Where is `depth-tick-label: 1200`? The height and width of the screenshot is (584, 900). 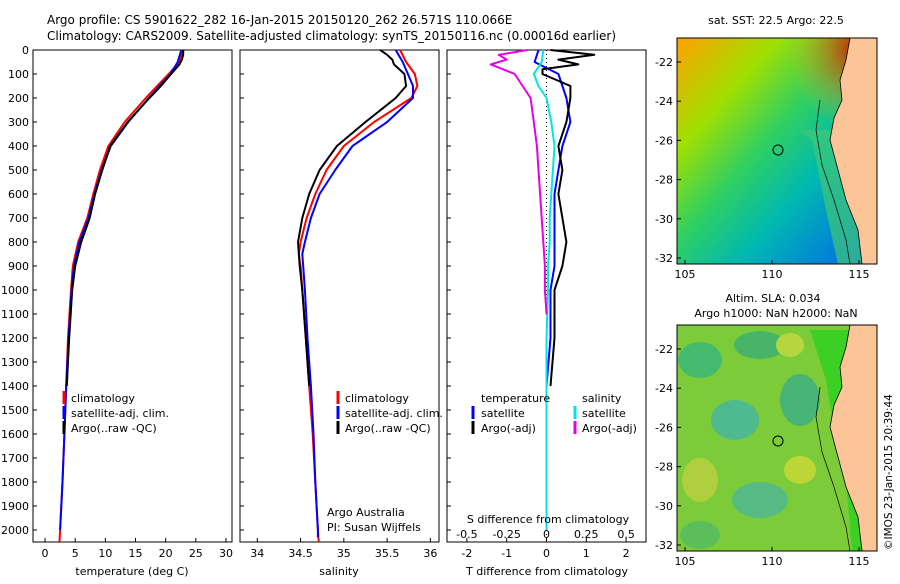
depth-tick-label: 1200 is located at coordinates (15, 338).